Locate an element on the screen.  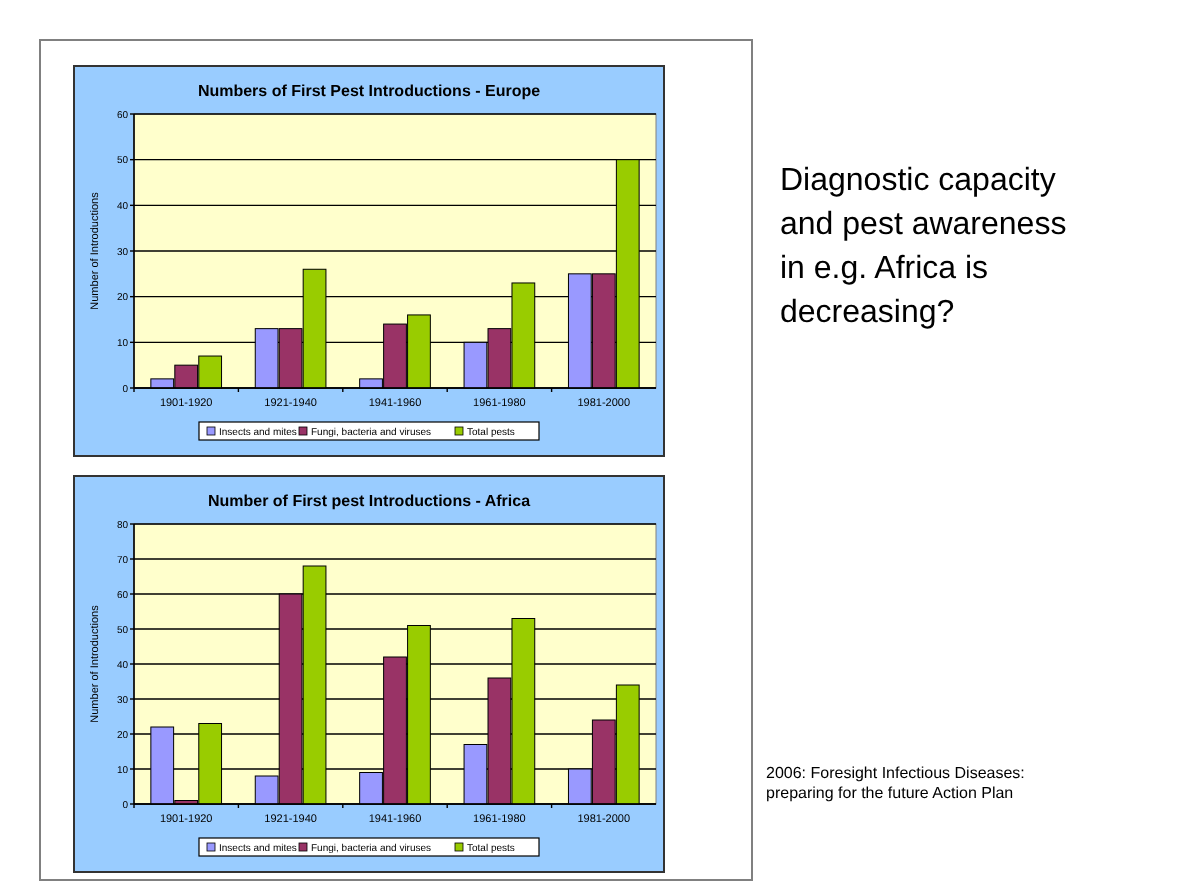
chart-title: Numbers of First Pest Introductions - Europe is located at coordinates (369, 91).